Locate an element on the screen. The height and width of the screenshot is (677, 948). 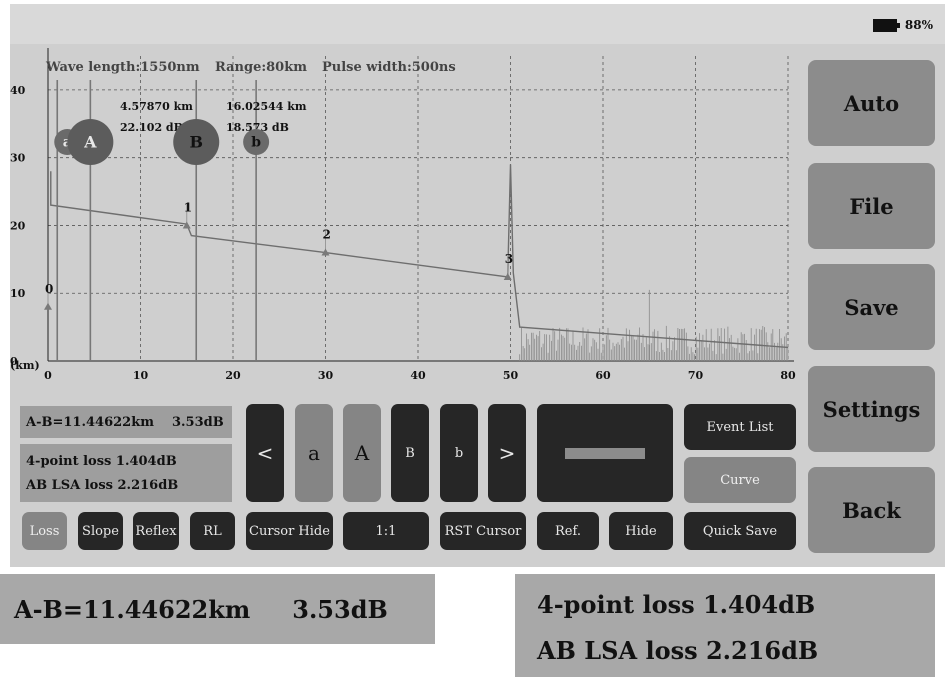
x-tick-label: 40 is located at coordinates (418, 375).